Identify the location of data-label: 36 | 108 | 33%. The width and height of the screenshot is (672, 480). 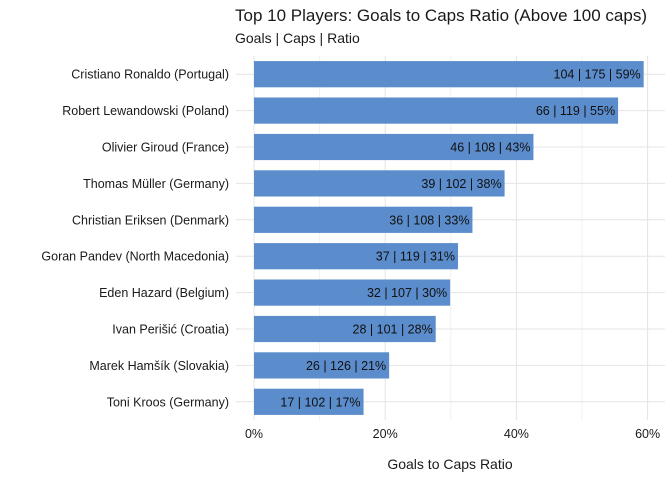
(429, 220).